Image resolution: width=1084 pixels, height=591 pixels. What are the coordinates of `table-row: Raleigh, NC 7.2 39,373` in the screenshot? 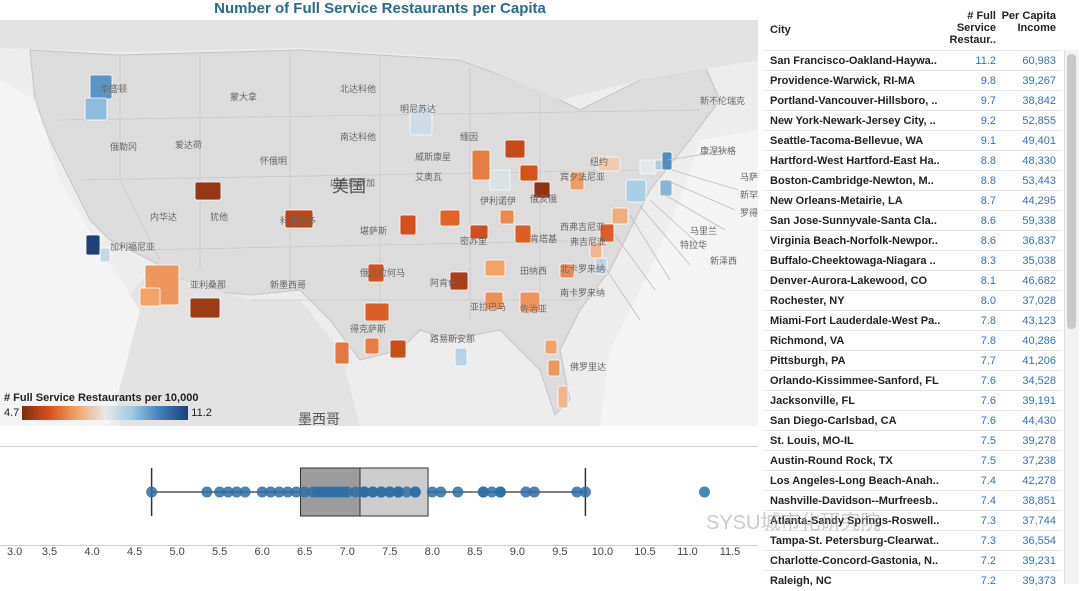 It's located at (913, 580).